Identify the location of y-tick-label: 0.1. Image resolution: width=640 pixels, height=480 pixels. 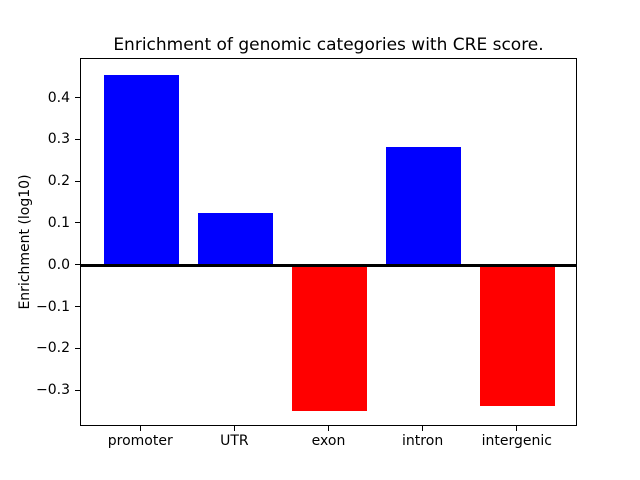
(58, 222).